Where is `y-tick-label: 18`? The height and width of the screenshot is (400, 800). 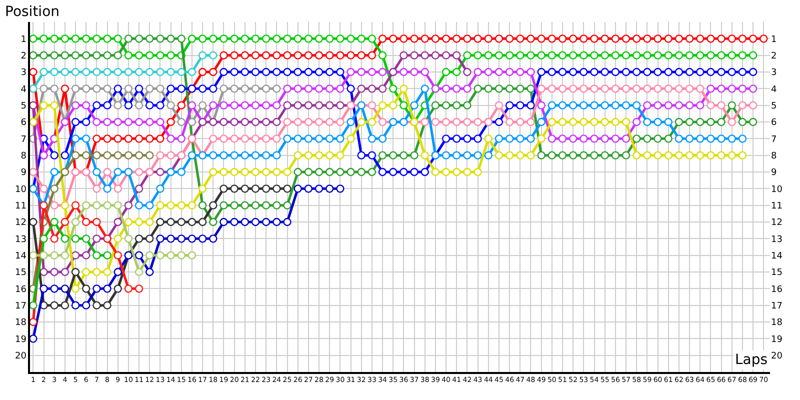 y-tick-label: 18 is located at coordinates (20, 323).